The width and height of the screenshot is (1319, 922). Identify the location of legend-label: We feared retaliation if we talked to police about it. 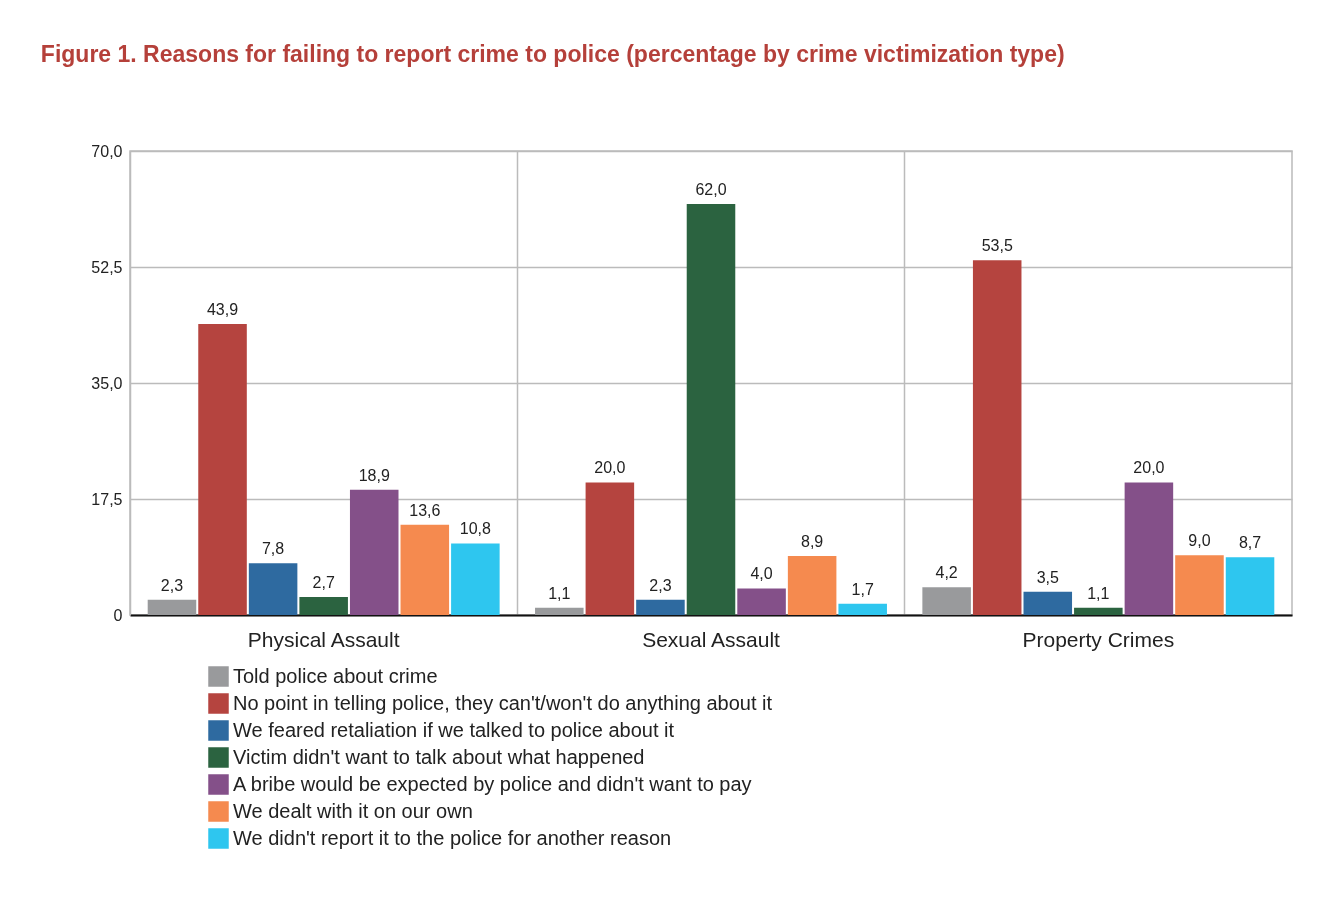
(454, 729).